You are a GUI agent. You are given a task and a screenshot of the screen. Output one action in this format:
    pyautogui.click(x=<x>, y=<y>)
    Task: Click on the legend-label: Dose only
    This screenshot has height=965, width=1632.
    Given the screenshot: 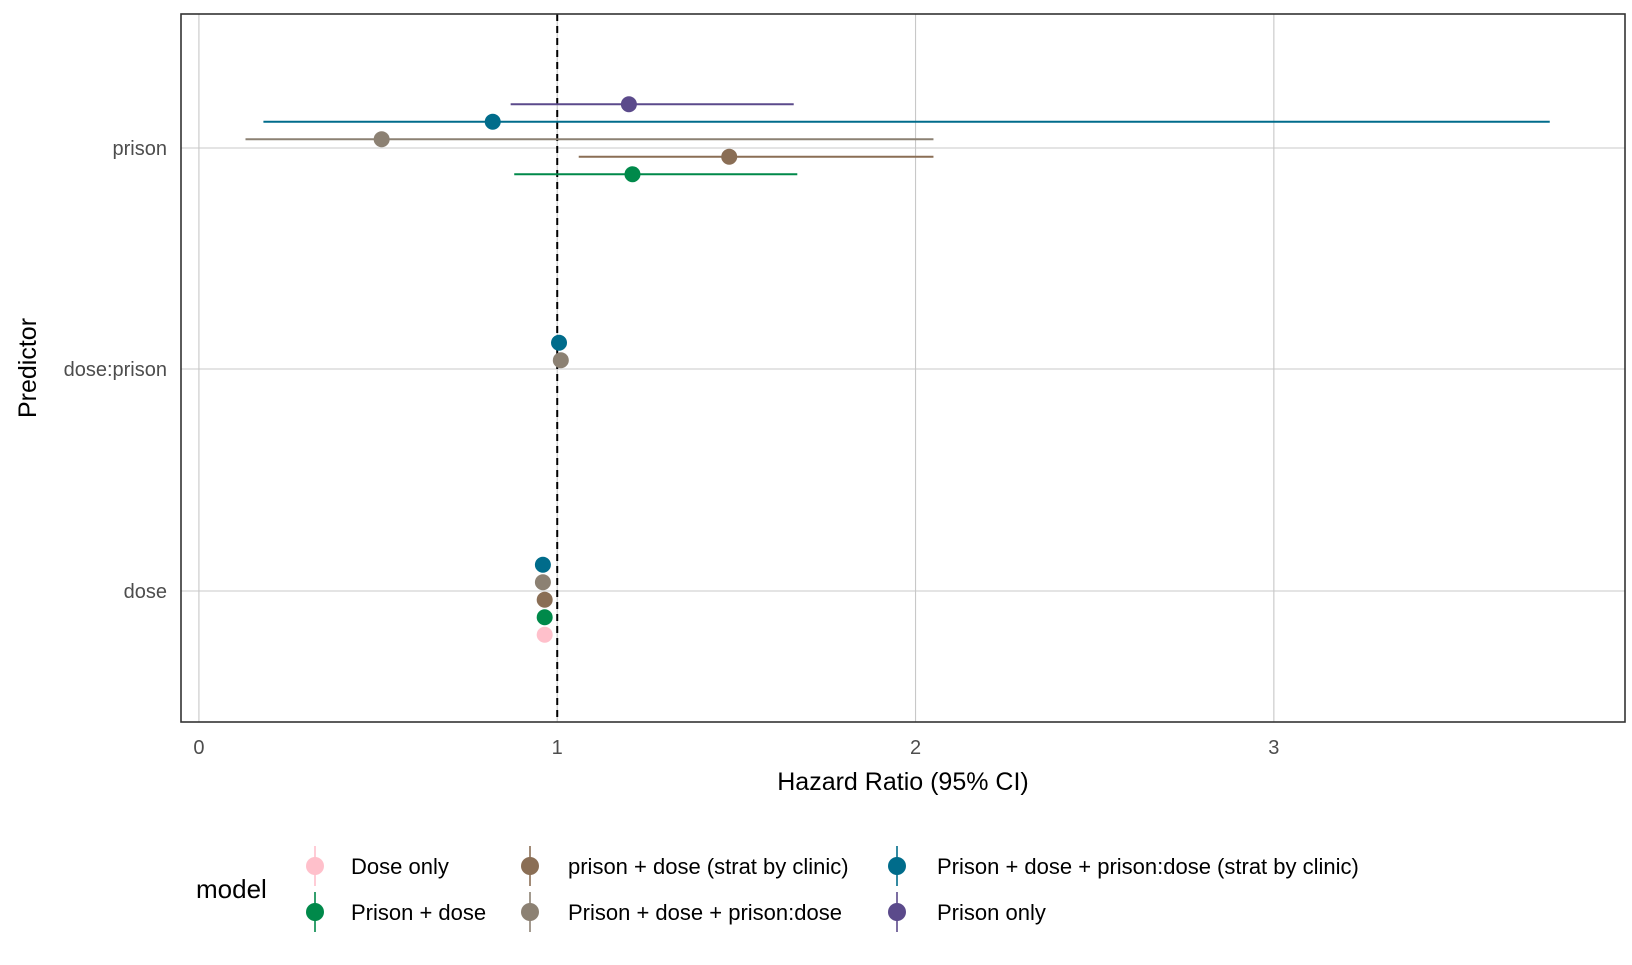 What is the action you would take?
    pyautogui.click(x=400, y=866)
    